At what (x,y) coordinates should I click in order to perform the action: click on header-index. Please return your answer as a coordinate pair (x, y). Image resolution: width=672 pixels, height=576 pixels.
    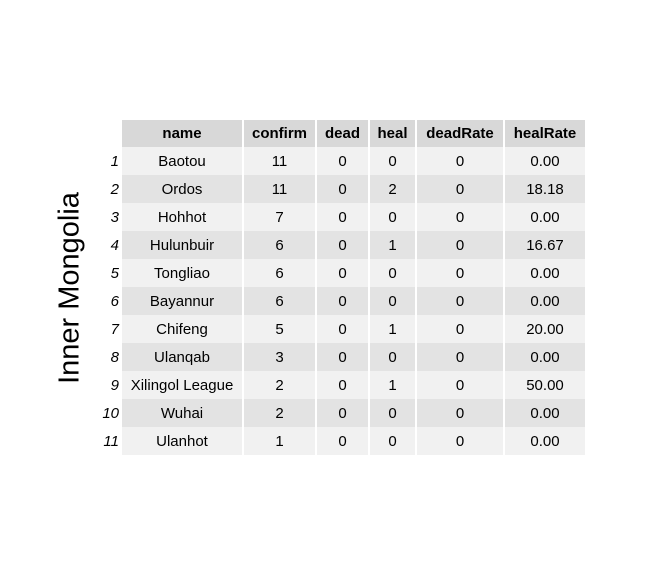
    Looking at the image, I should click on (108, 133).